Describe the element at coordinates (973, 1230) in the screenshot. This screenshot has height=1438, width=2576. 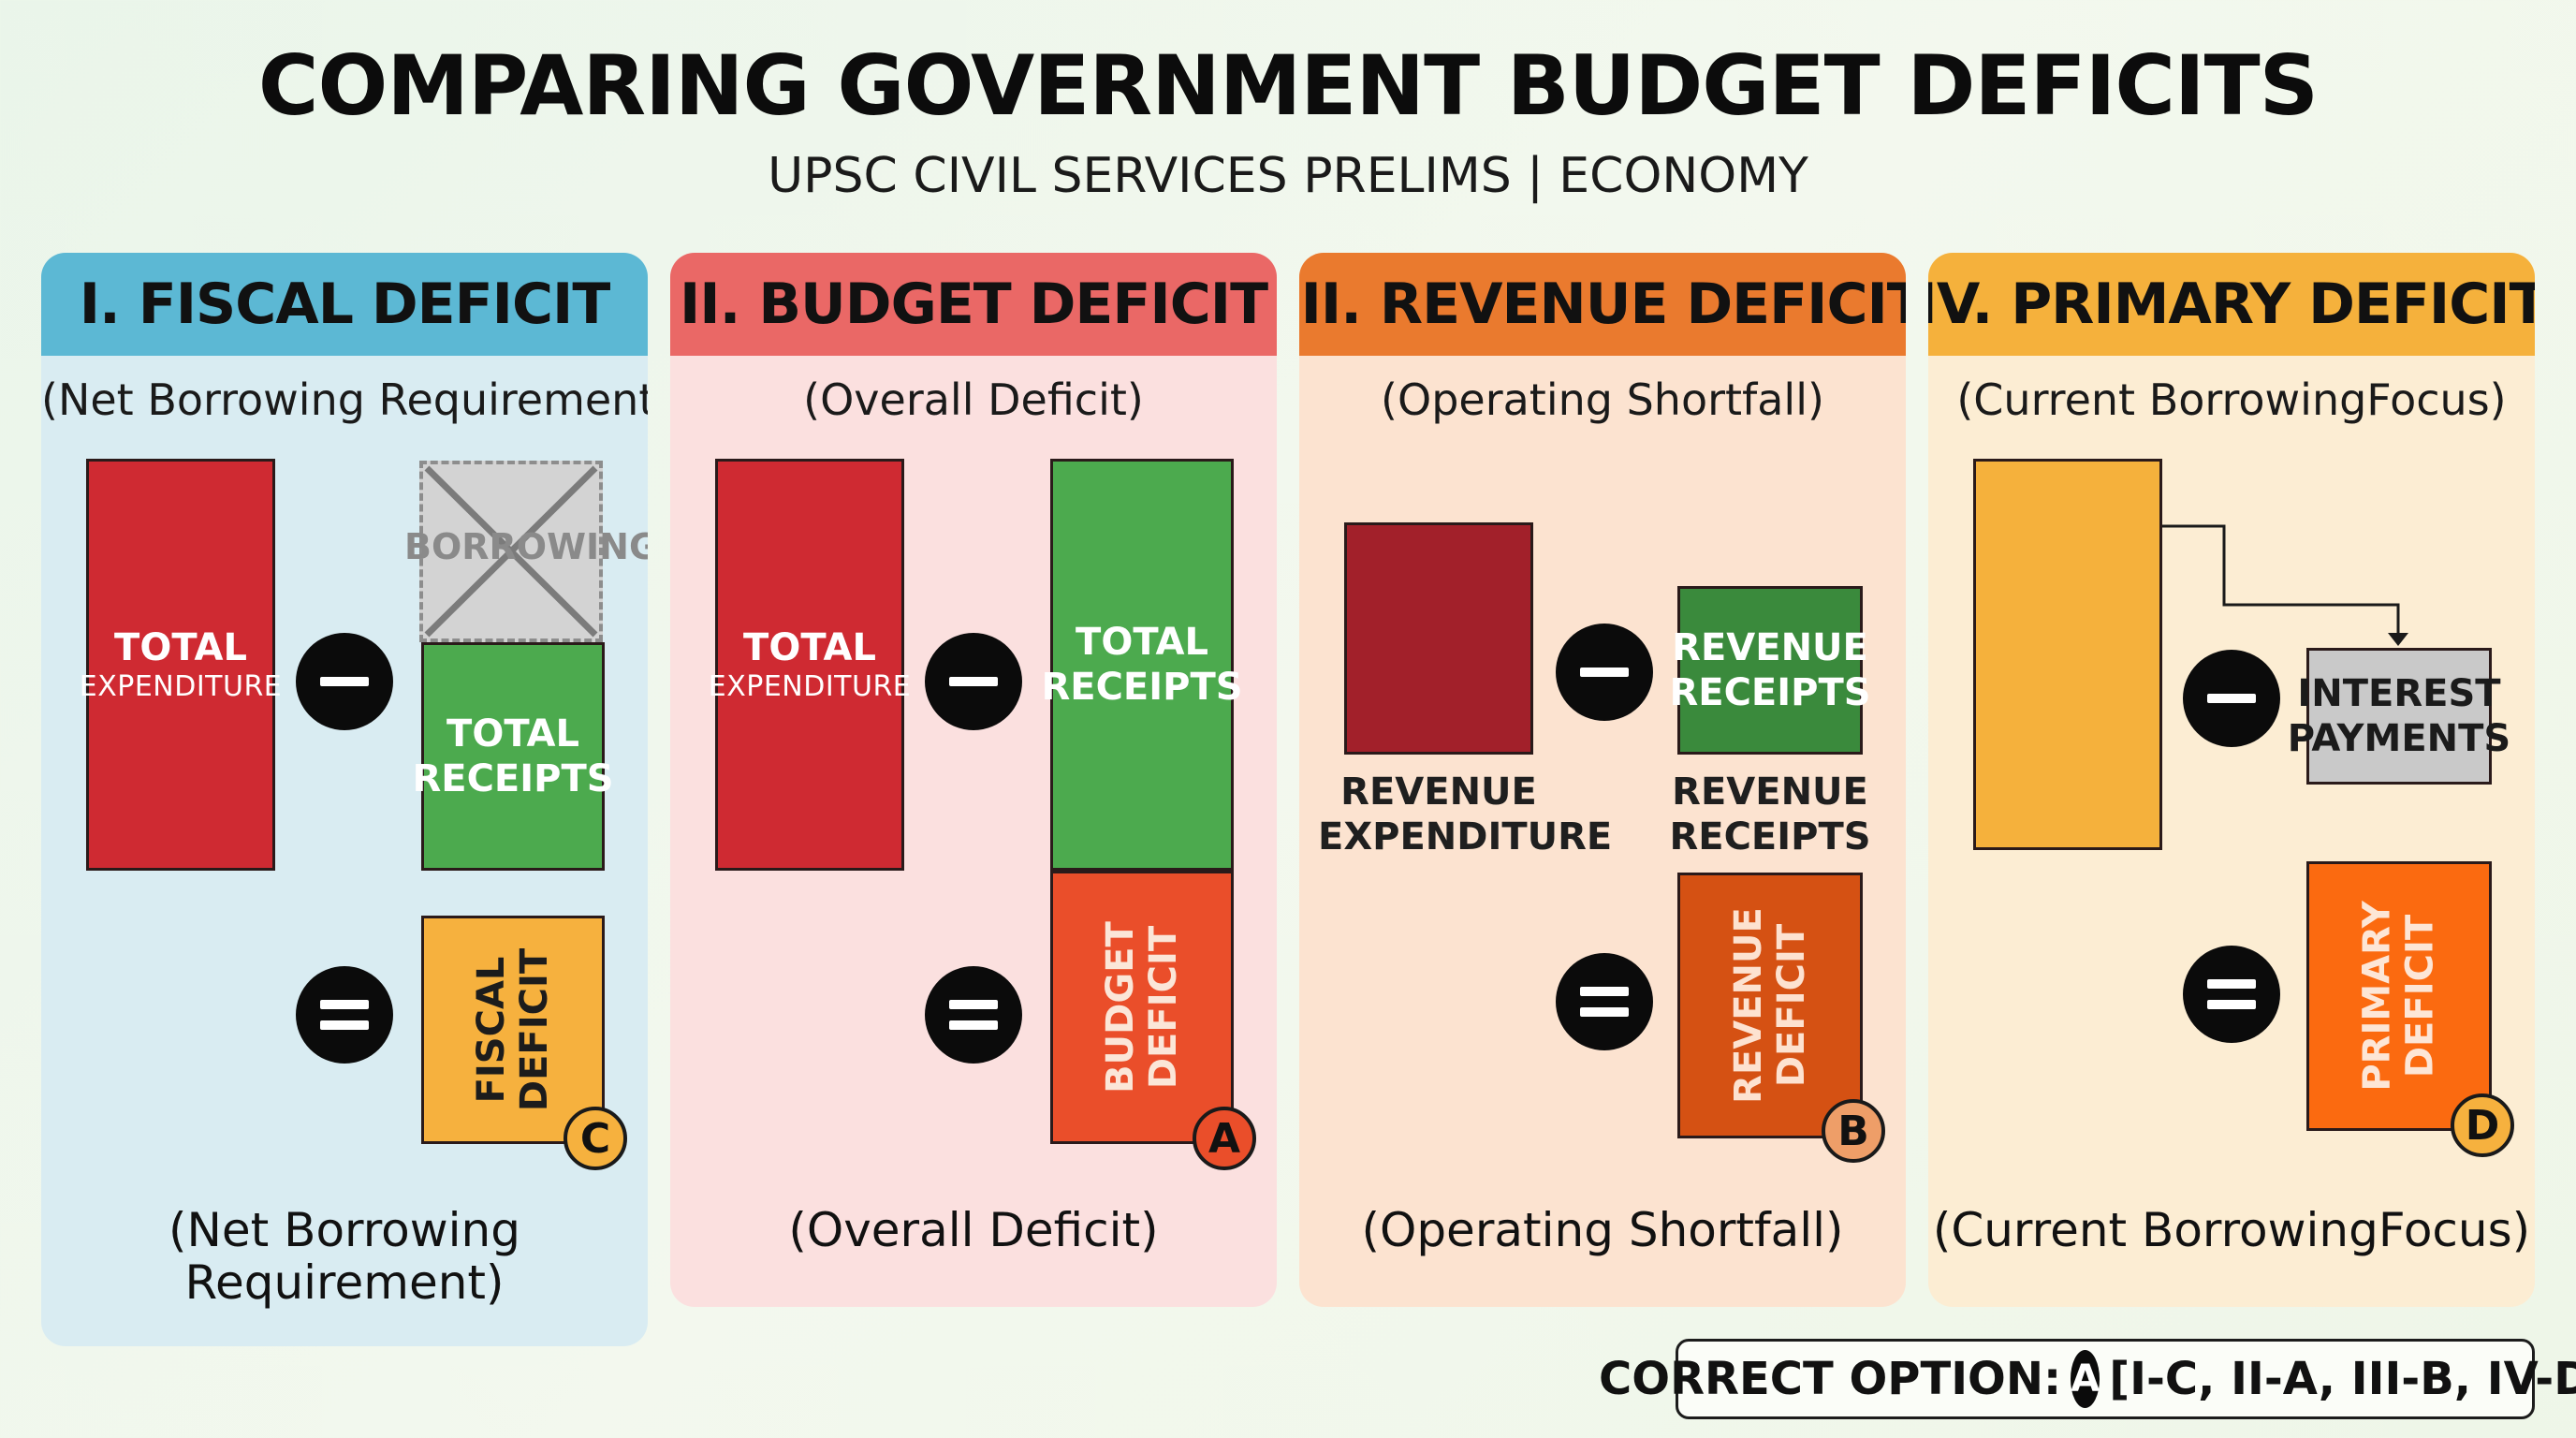
I see `panel-footer: (Overall Deficit)` at that location.